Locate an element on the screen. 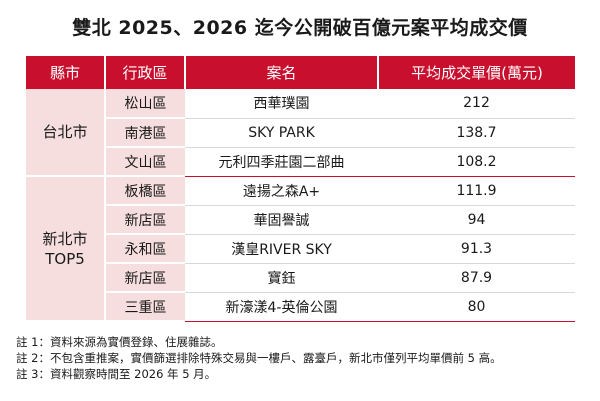 The image size is (600, 401). table-row: 南港區 SKY PARK 138.7 is located at coordinates (300, 133).